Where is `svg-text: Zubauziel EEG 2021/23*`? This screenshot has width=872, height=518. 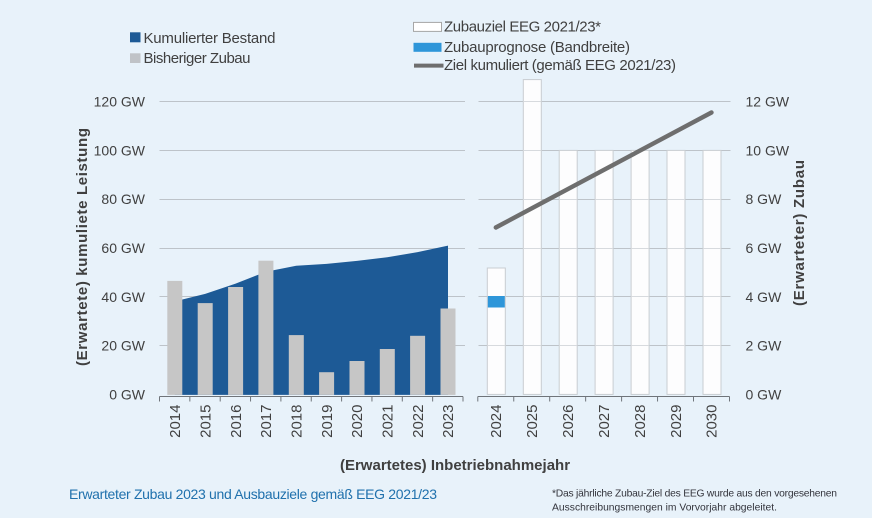 svg-text: Zubauziel EEG 2021/23* is located at coordinates (522, 27).